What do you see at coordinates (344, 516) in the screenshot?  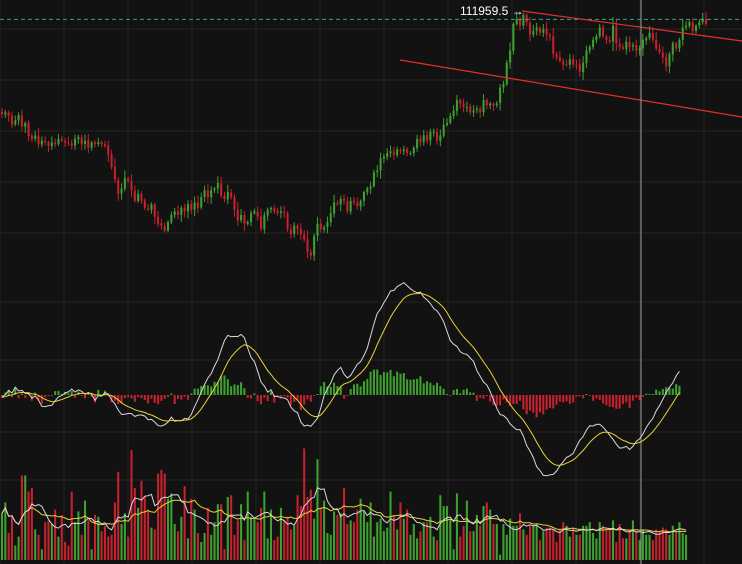 I see `volume-ma-long-line` at bounding box center [344, 516].